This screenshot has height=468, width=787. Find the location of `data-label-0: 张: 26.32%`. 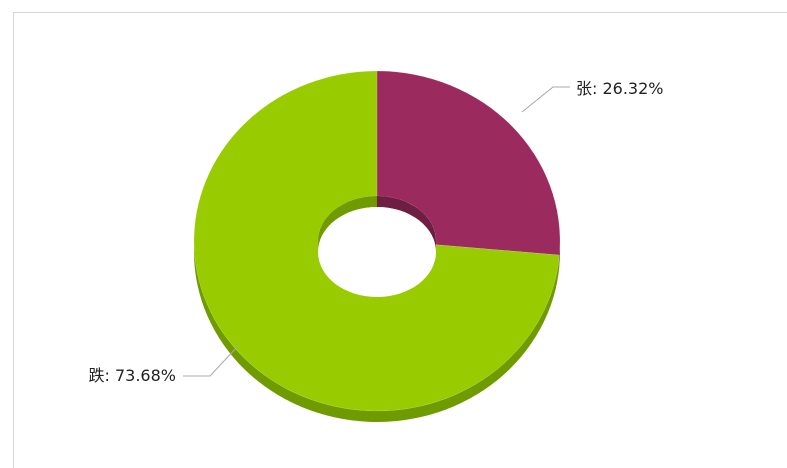

data-label-0: 张: 26.32% is located at coordinates (620, 88).